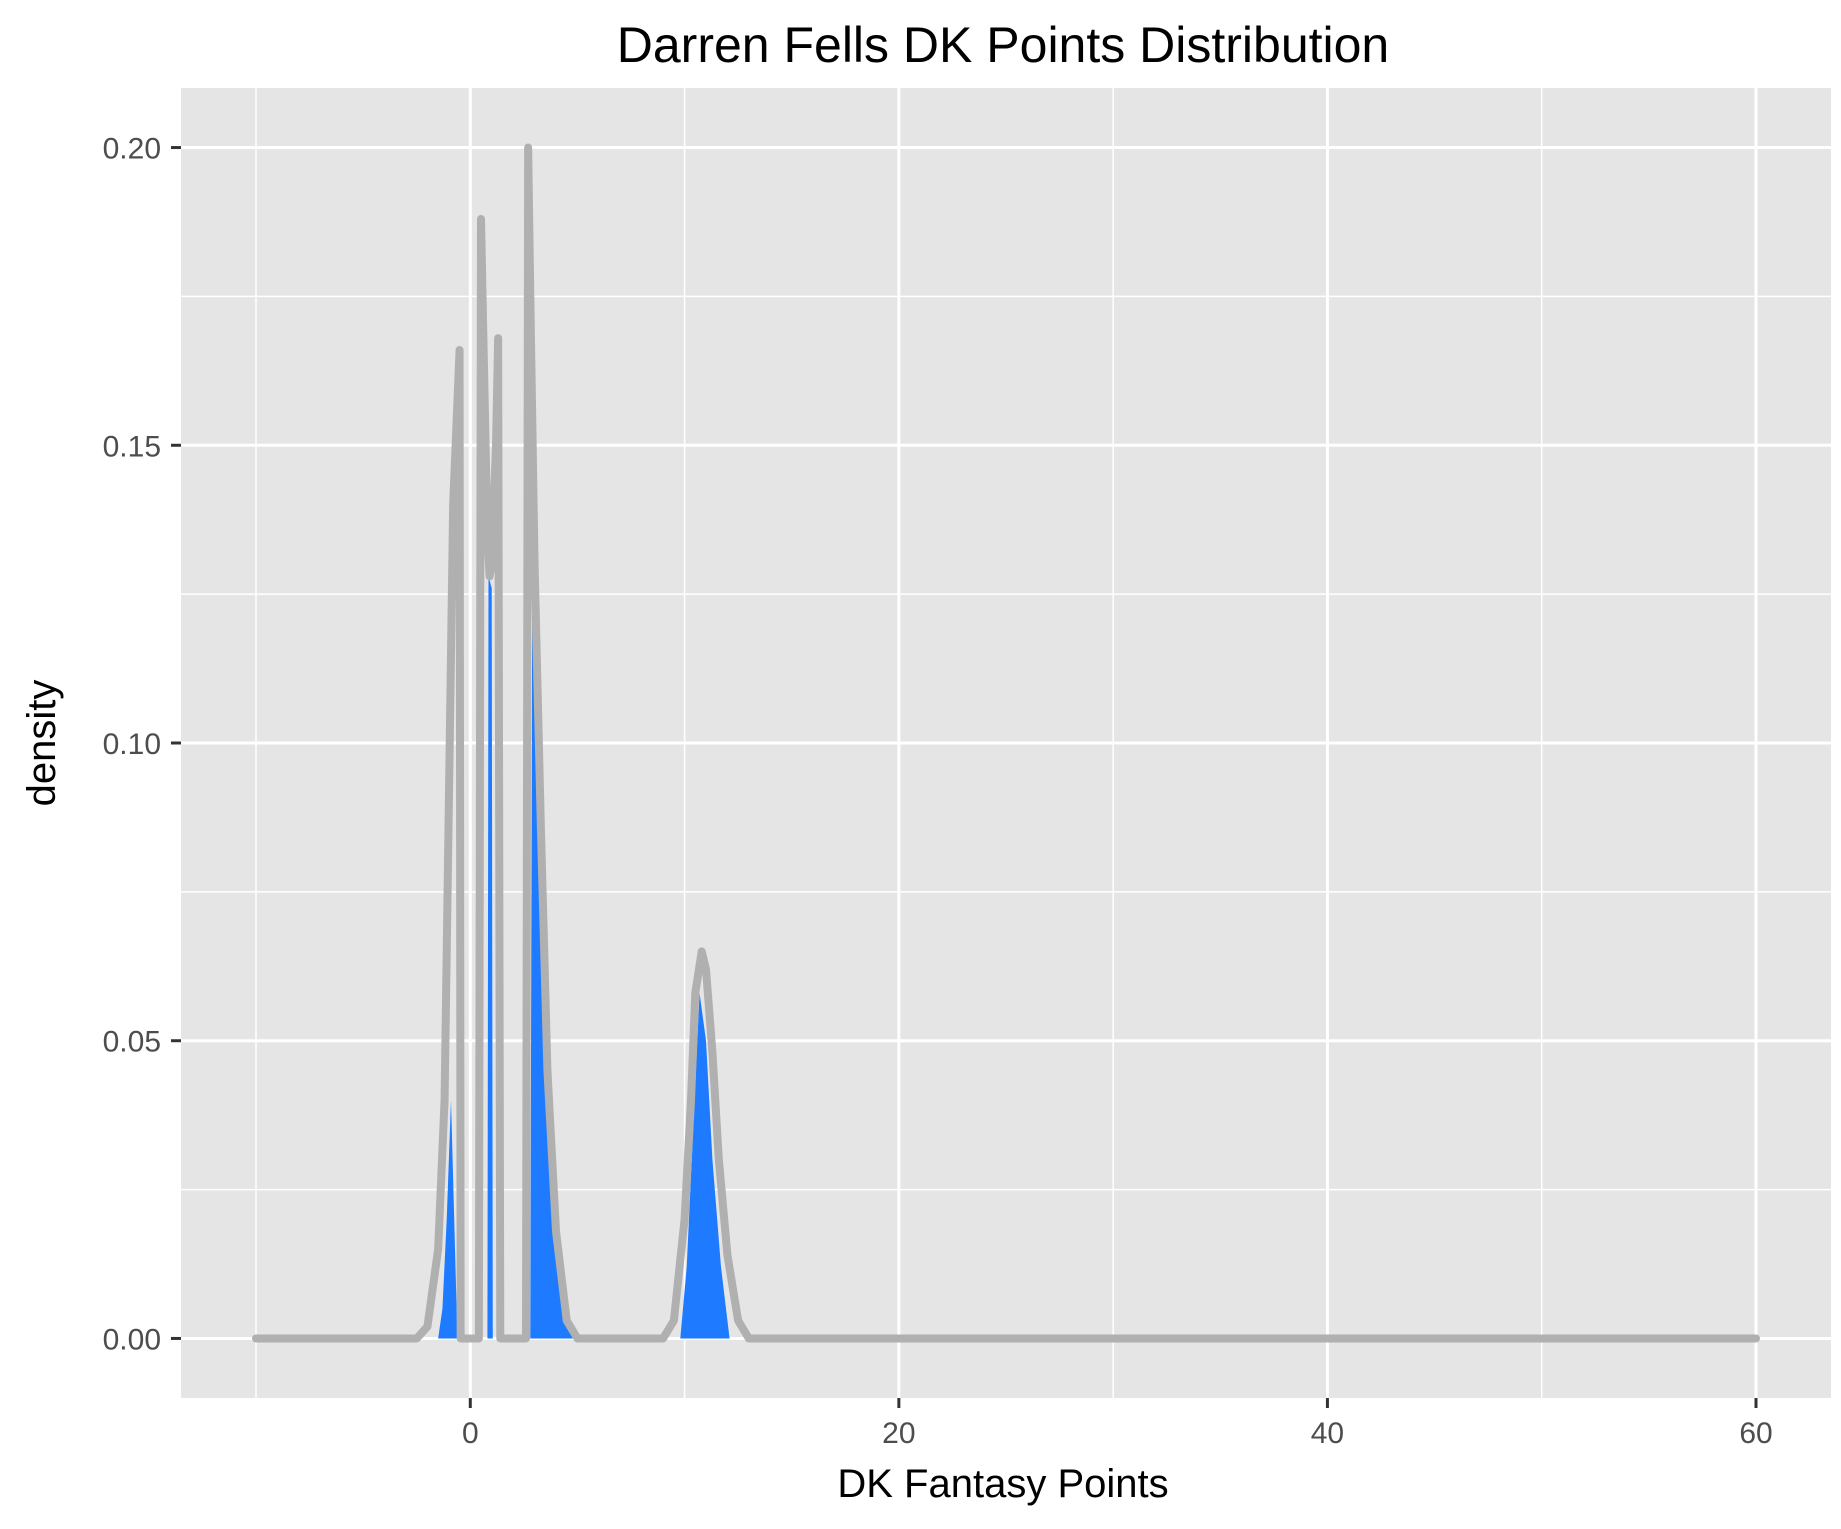  What do you see at coordinates (42, 743) in the screenshot?
I see `y-axis-title: density` at bounding box center [42, 743].